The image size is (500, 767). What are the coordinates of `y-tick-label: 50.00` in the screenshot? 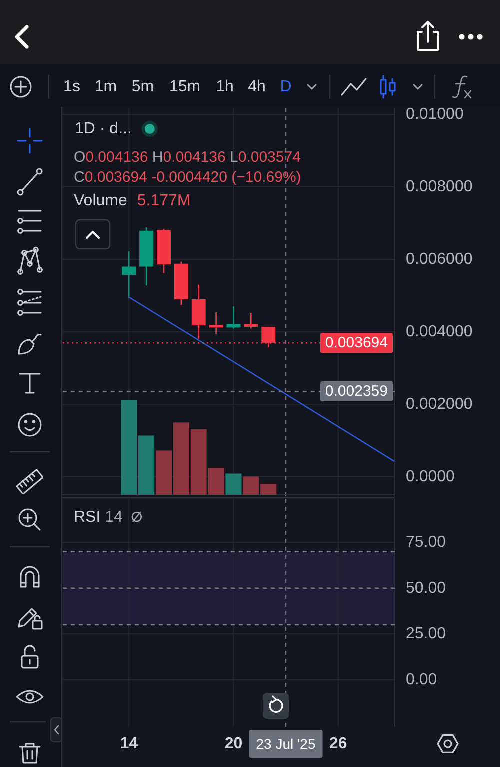 It's located at (426, 588).